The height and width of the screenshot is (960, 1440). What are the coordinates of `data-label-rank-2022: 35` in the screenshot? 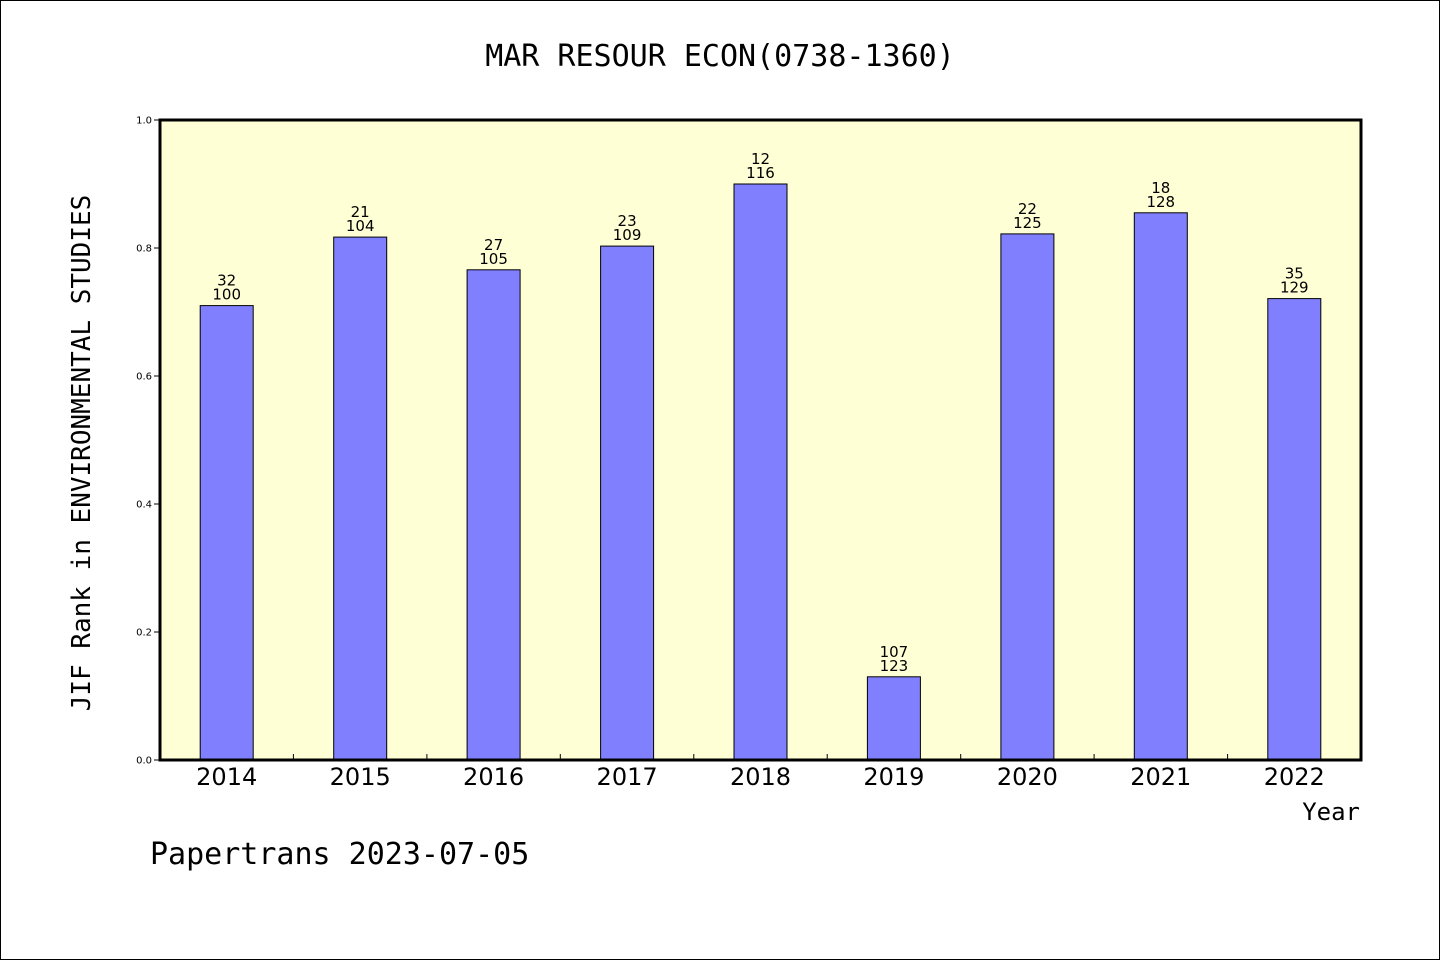 It's located at (1294, 274).